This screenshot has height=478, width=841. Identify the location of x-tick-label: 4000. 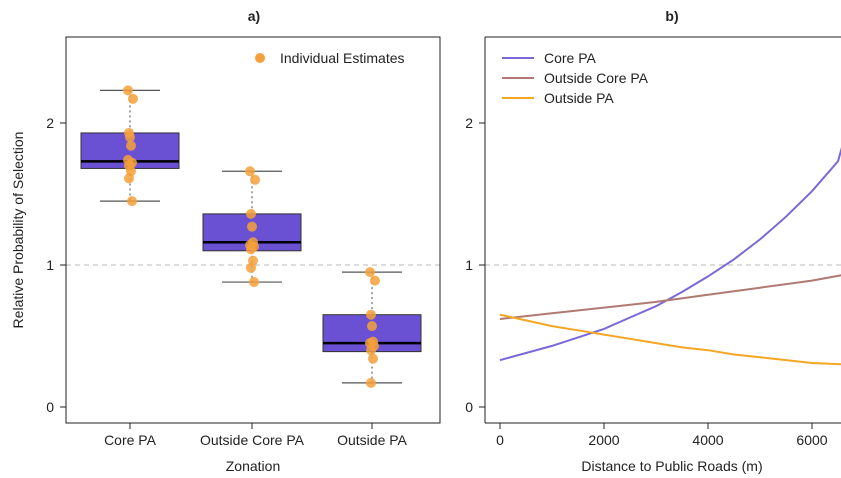
(707, 440).